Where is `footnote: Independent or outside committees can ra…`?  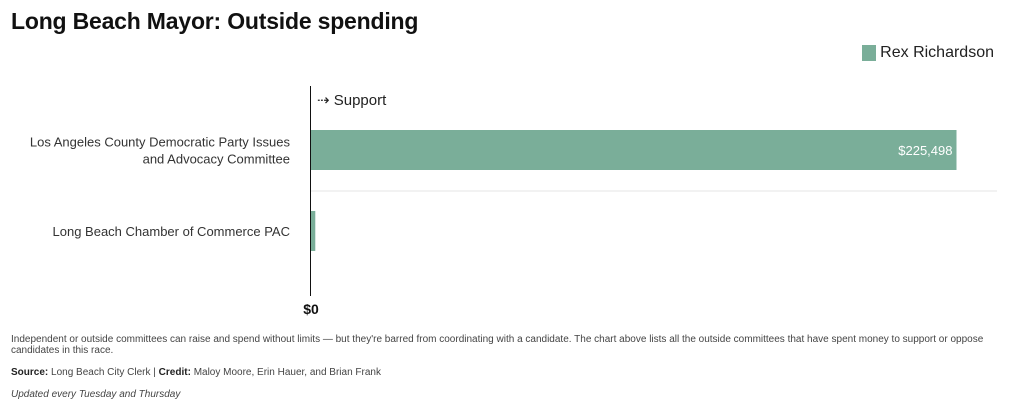
footnote: Independent or outside committees can ra… is located at coordinates (497, 345).